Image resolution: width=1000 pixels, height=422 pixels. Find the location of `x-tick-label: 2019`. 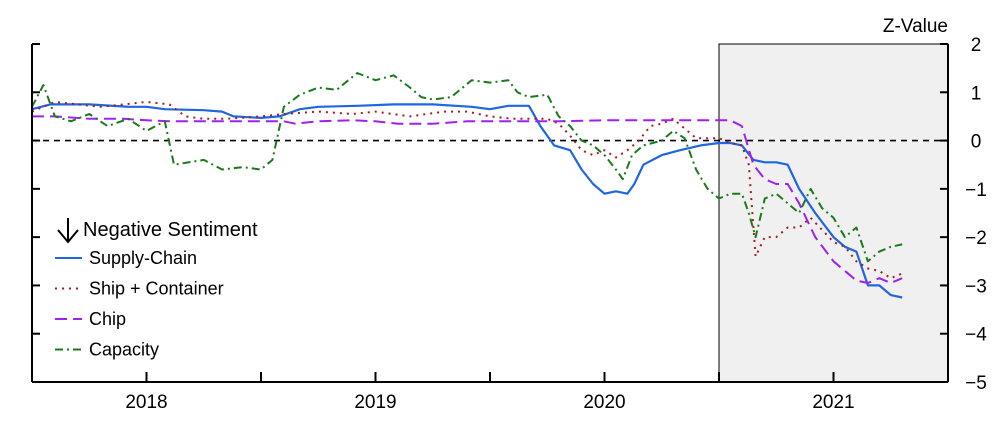

x-tick-label: 2019 is located at coordinates (375, 402).